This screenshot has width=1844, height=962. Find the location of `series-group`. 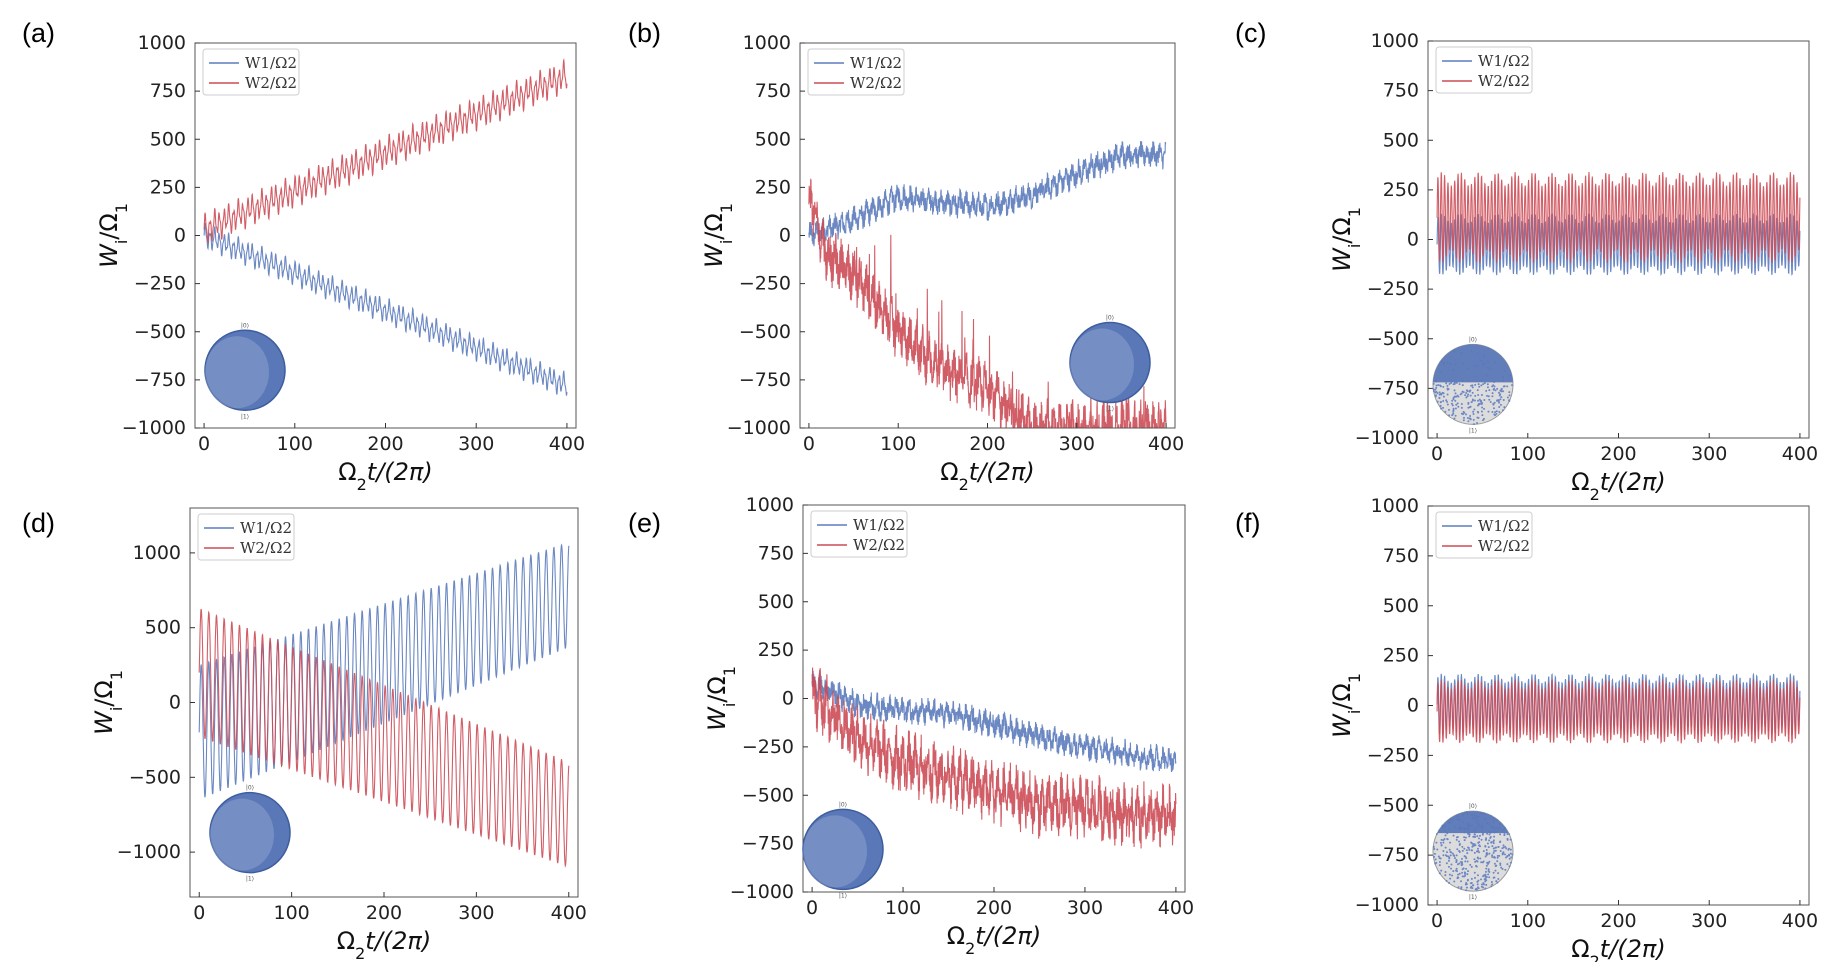

series-group is located at coordinates (1618, 708).